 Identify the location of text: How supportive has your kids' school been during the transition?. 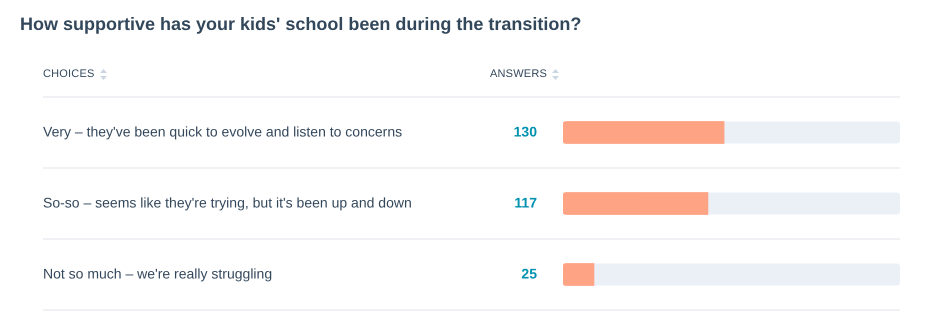
(301, 24).